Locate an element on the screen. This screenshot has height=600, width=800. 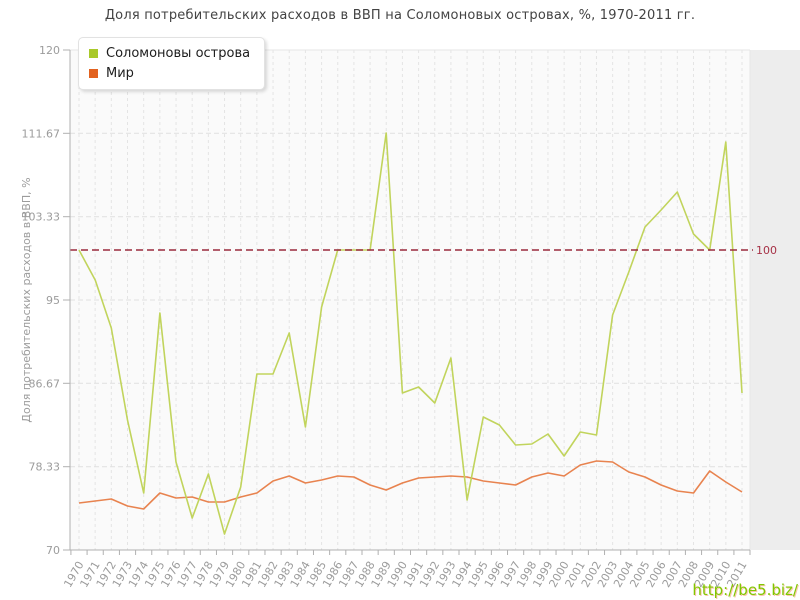
reference-line-label: 100 is located at coordinates (766, 250).